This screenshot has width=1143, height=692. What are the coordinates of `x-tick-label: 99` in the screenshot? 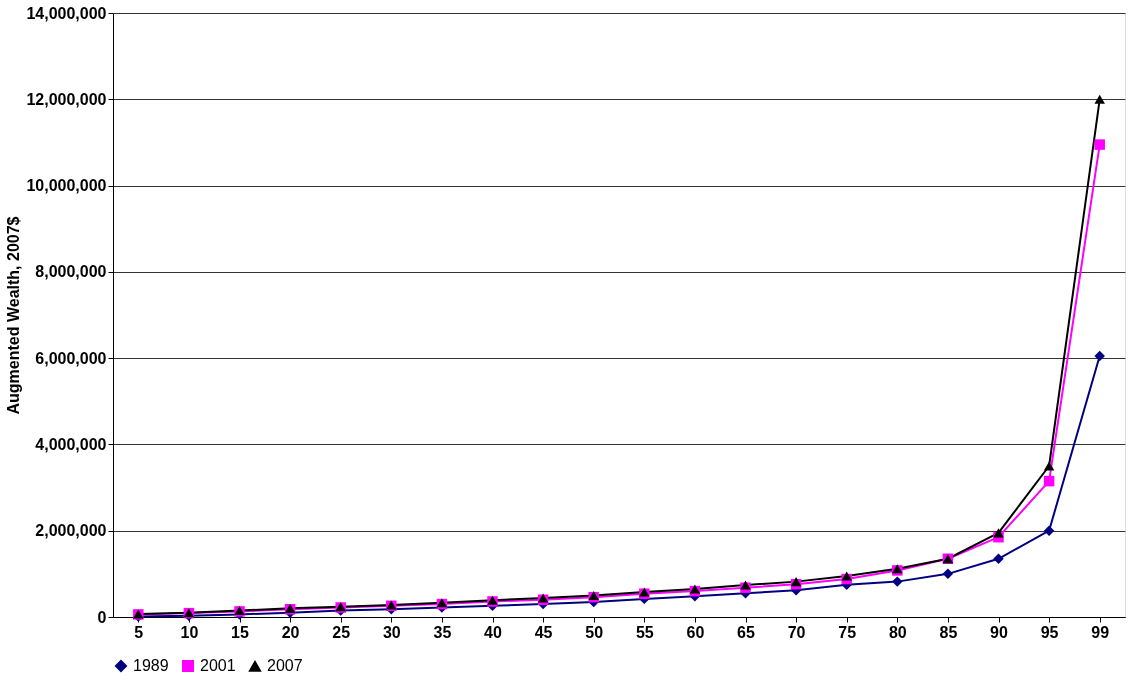 It's located at (1100, 632).